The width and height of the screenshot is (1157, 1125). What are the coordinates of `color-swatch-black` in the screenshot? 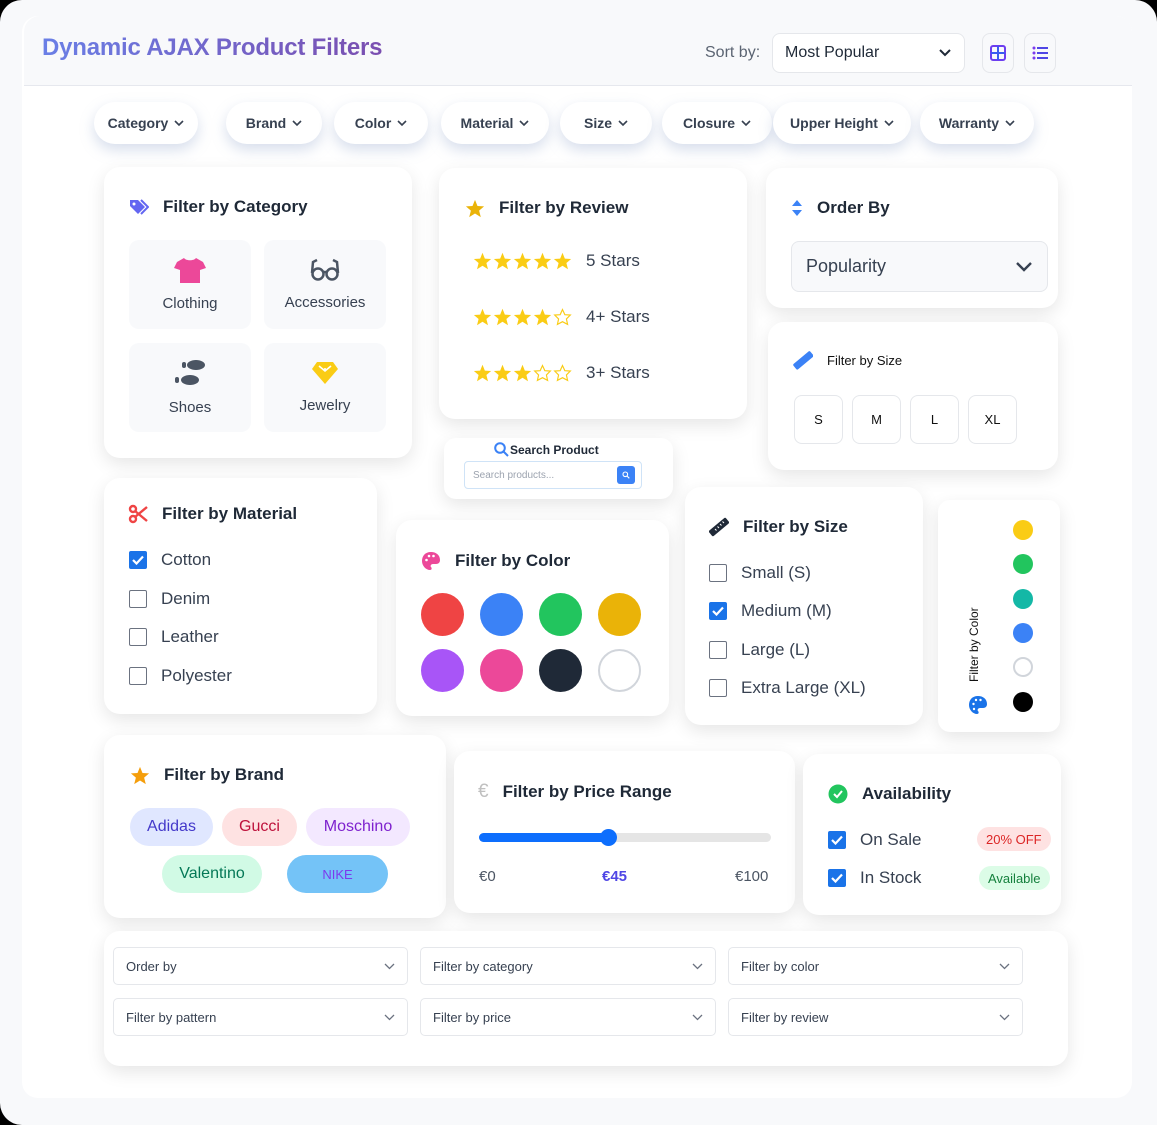 It's located at (1023, 702).